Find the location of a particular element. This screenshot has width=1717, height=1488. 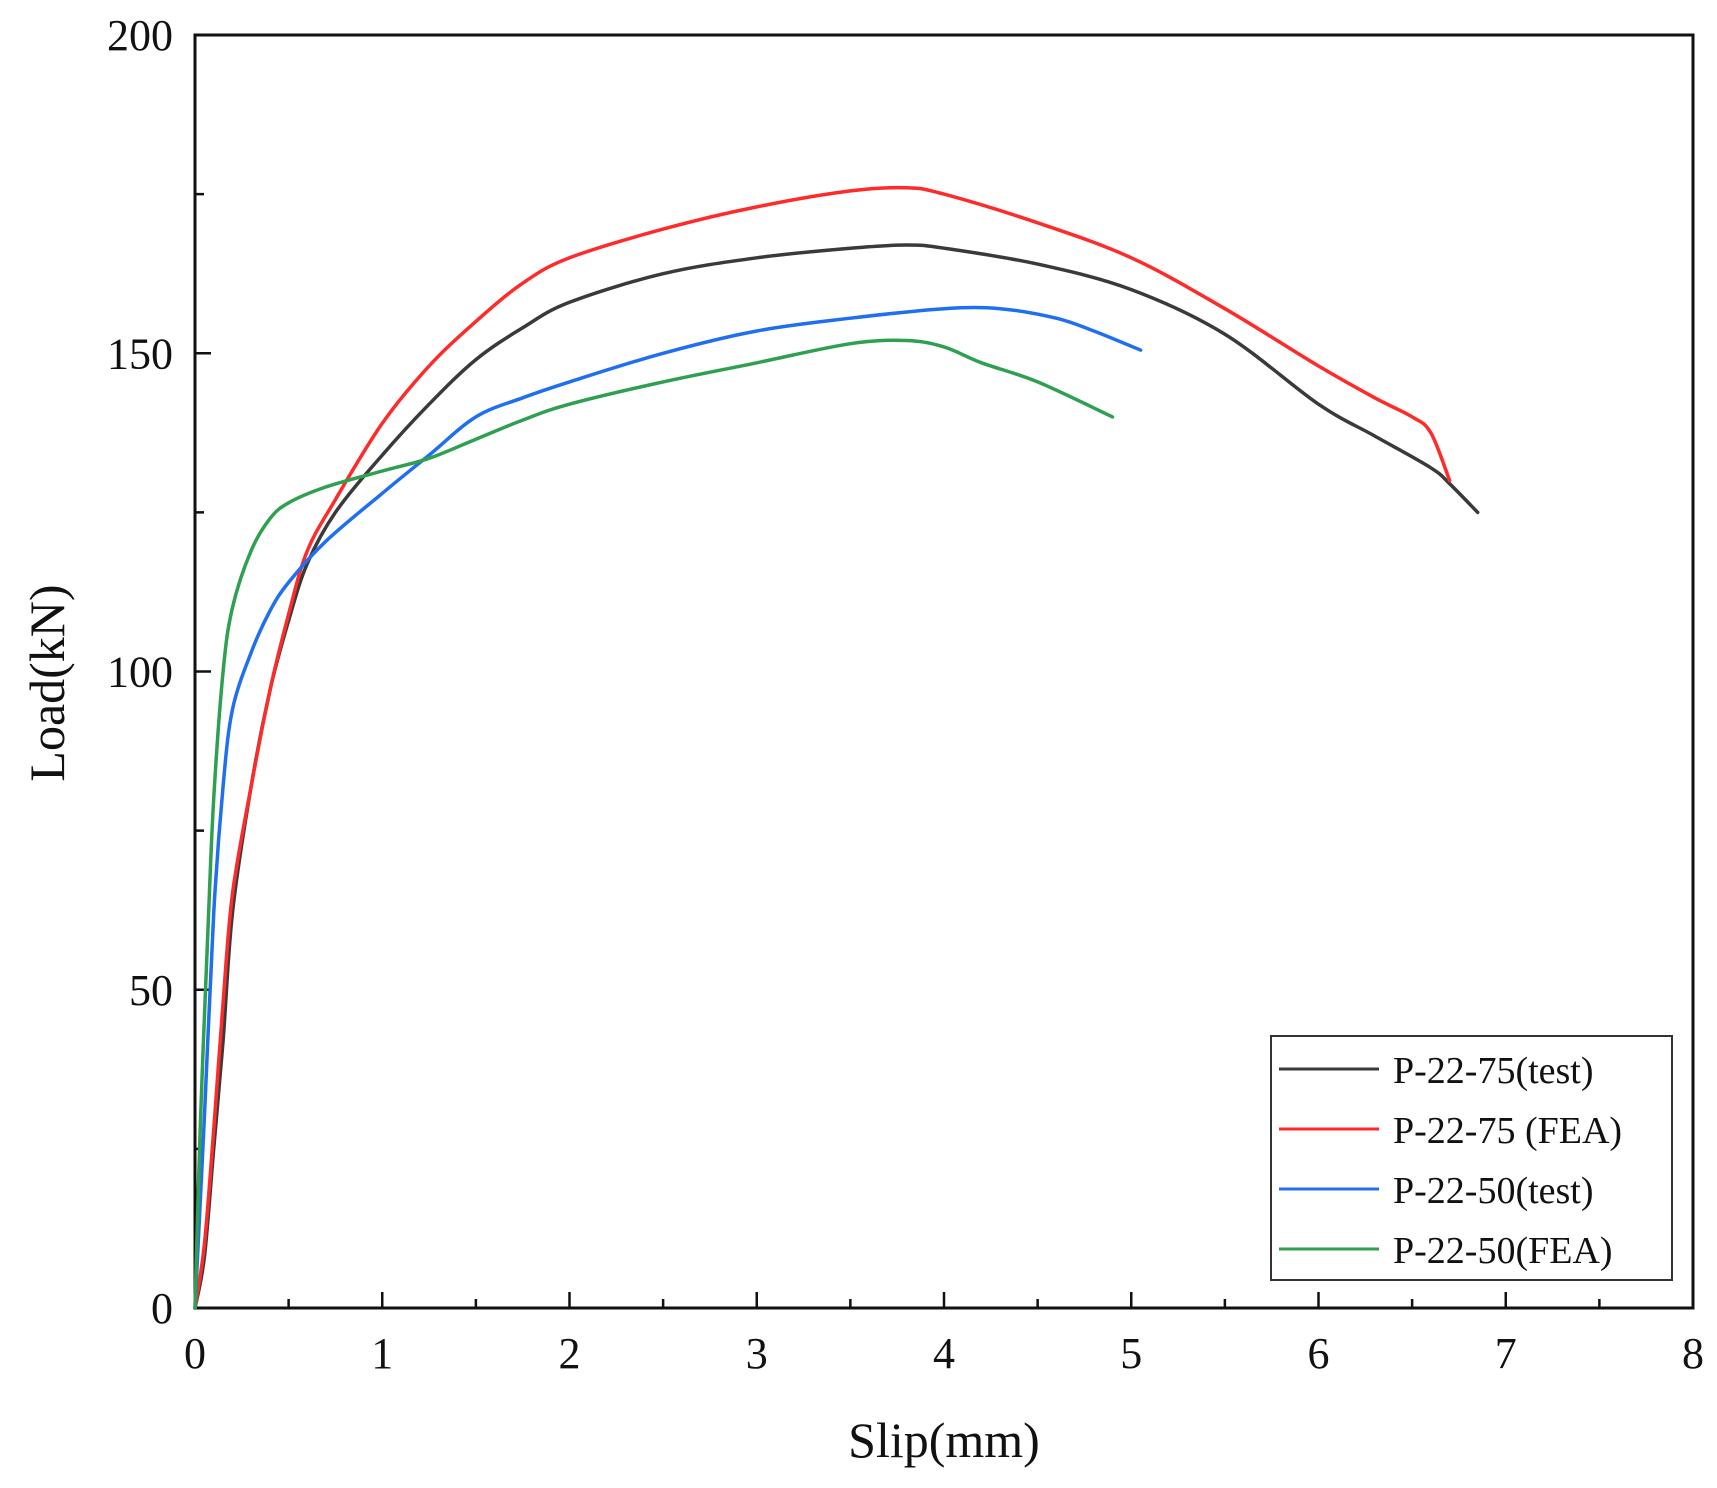

y-tick-label: 200 is located at coordinates (140, 35).